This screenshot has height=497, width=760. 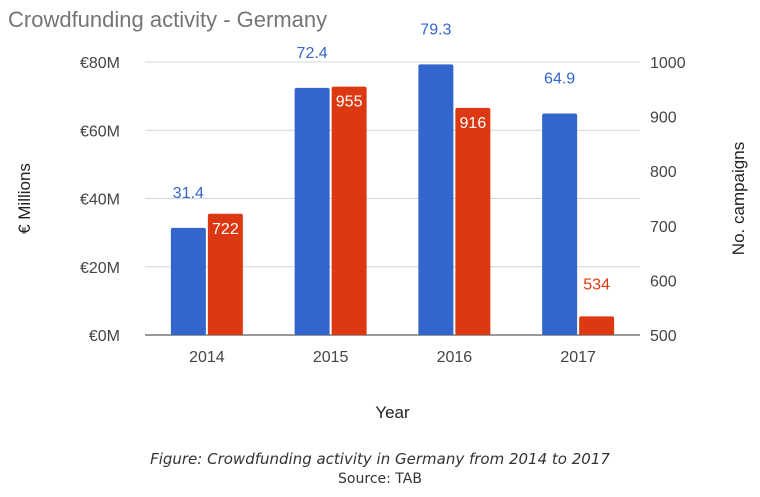 I want to click on data-label-series-2: 916, so click(x=473, y=123).